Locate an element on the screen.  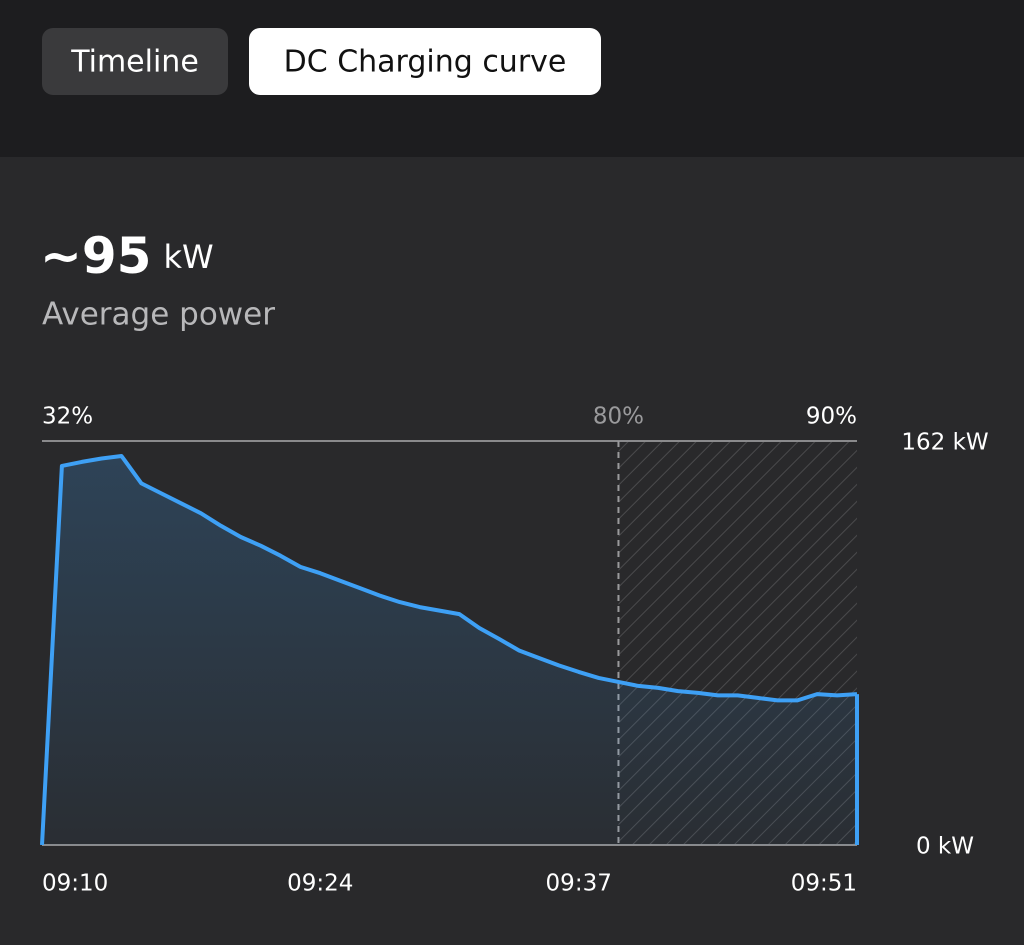
tab-timeline is located at coordinates (135, 61).